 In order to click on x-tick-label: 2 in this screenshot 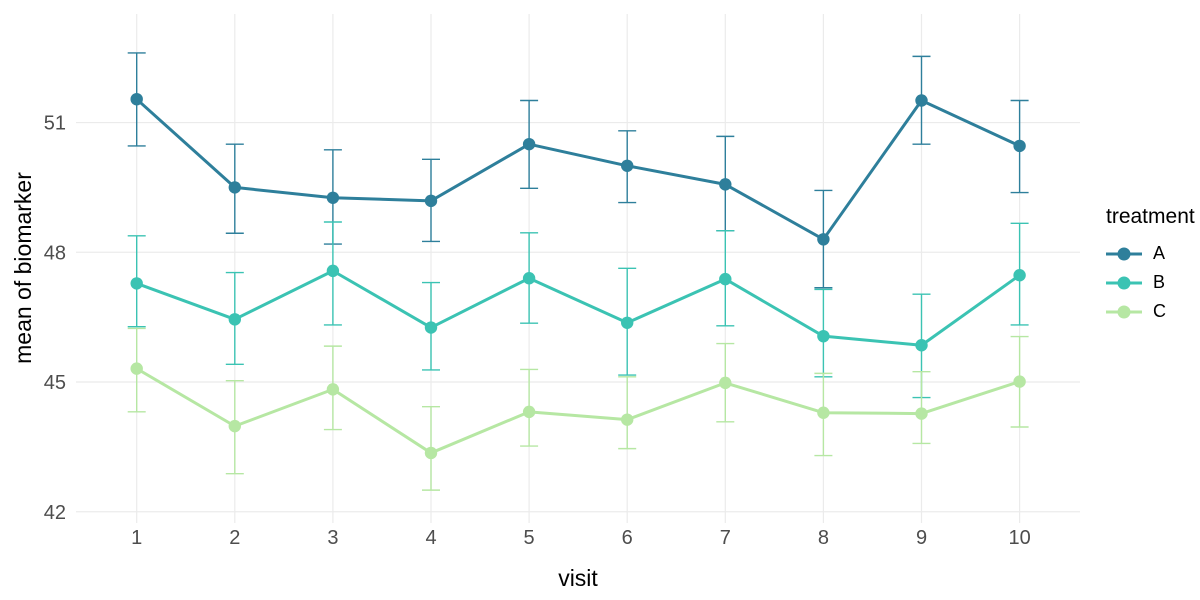, I will do `click(234, 538)`.